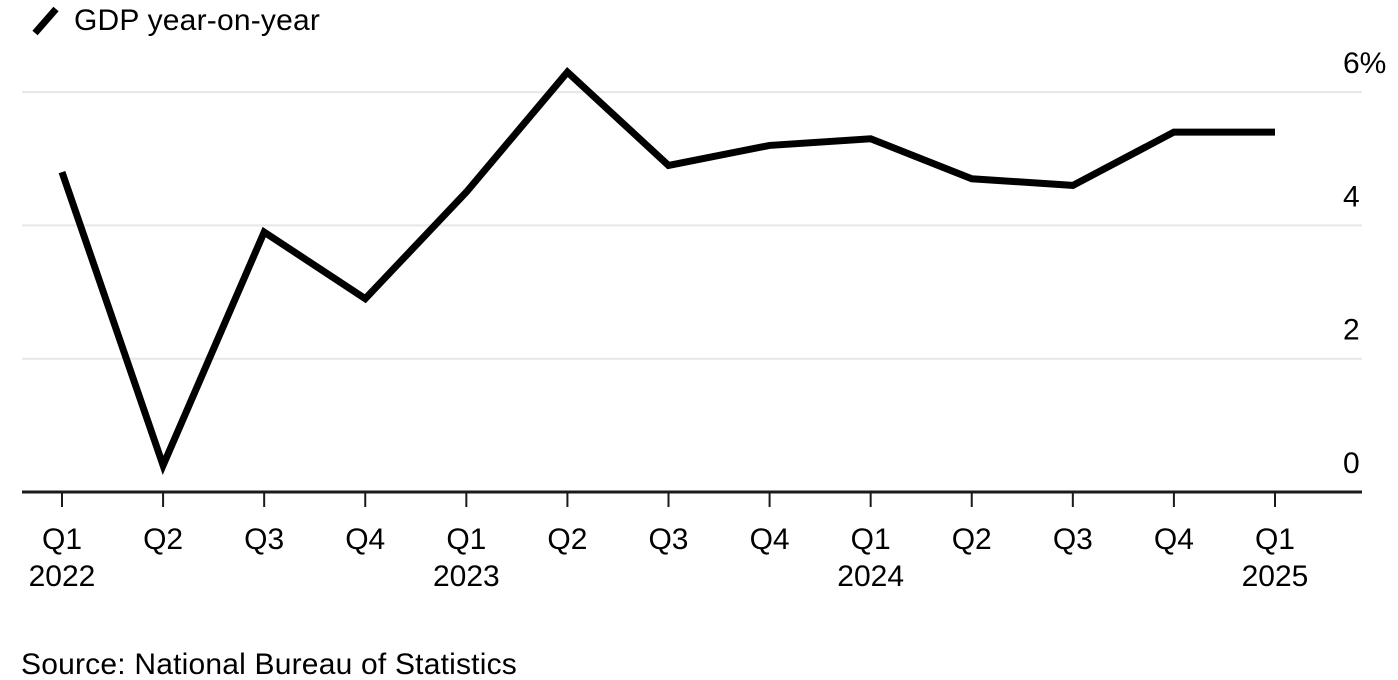  I want to click on y-axis-label: 2, so click(1351, 330).